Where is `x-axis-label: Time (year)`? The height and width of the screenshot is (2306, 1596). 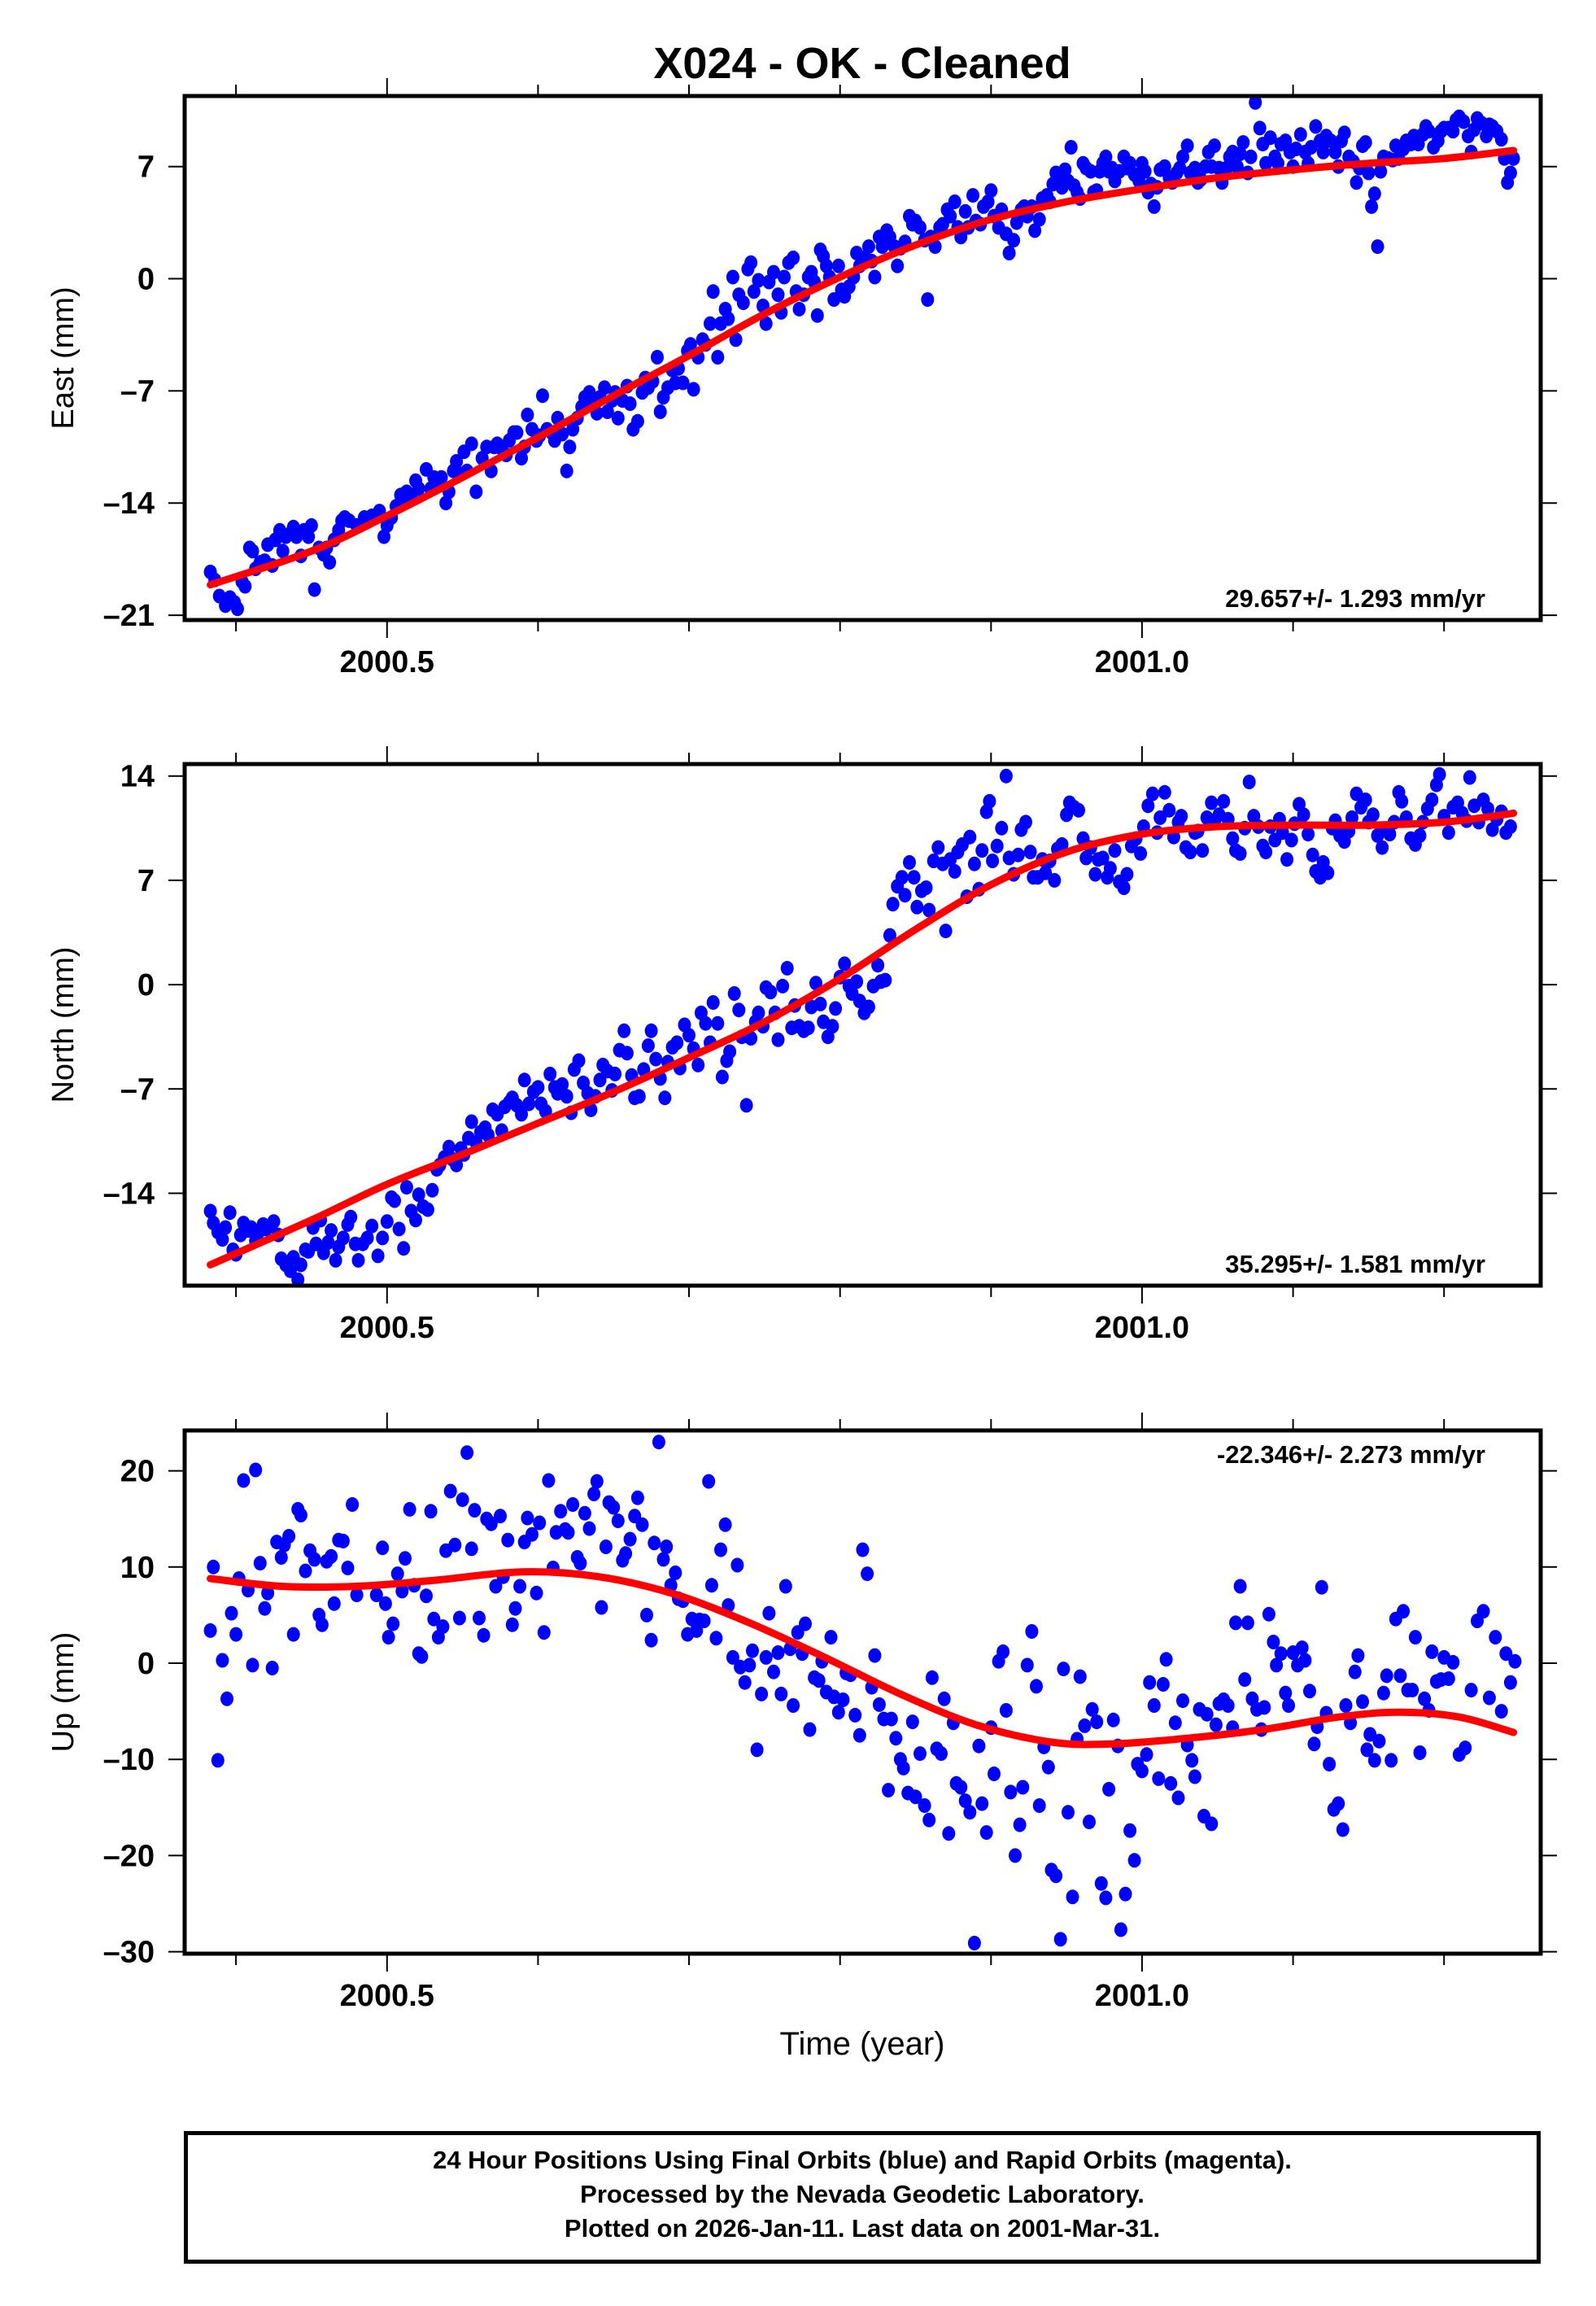
x-axis-label: Time (year) is located at coordinates (862, 2044).